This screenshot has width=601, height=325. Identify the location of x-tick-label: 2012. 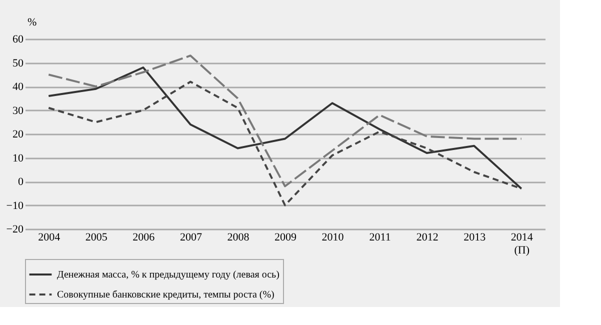
(427, 238).